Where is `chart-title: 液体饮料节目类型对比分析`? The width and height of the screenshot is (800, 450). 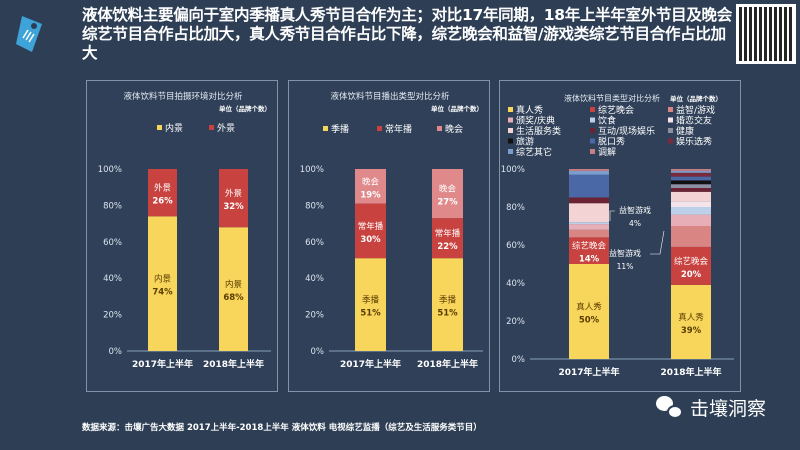 chart-title: 液体饮料节目类型对比分析 is located at coordinates (612, 98).